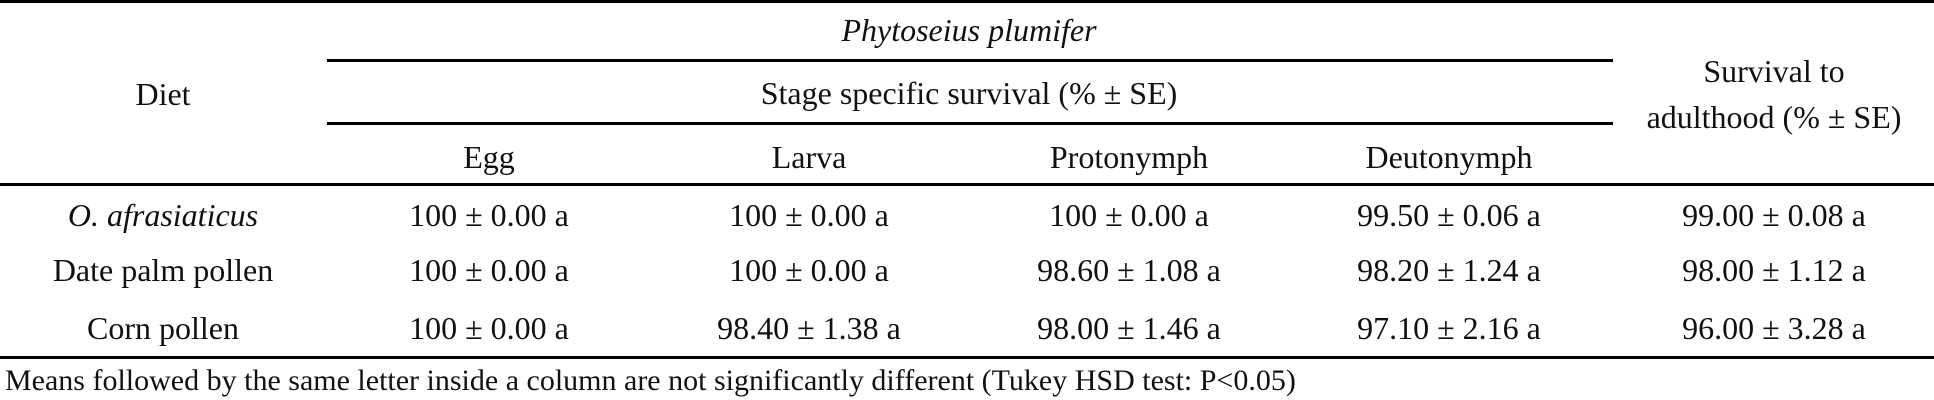 This screenshot has width=1934, height=400. Describe the element at coordinates (1129, 328) in the screenshot. I see `protonymph-cell-corn-pollen: 98.00 ± 1.46 a` at that location.